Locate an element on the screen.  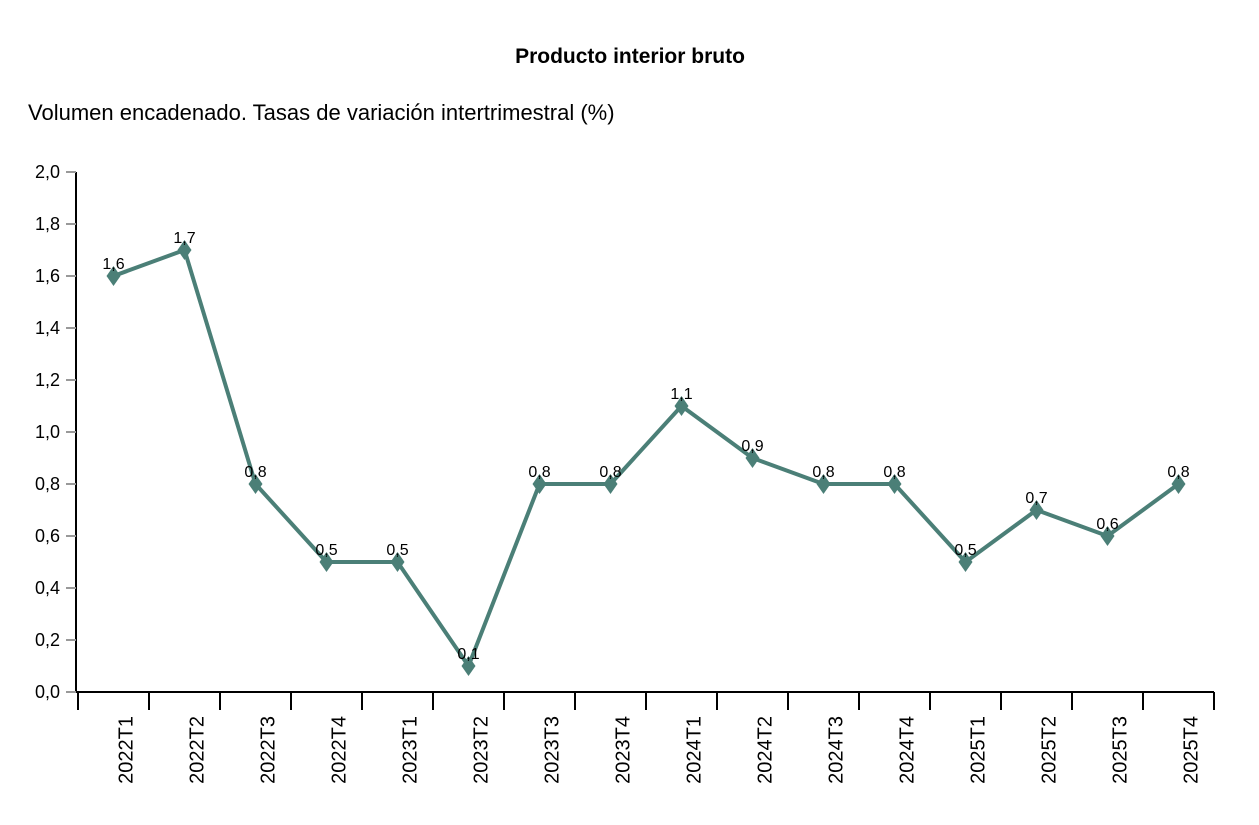
chart-title: Producto interior bruto is located at coordinates (630, 56).